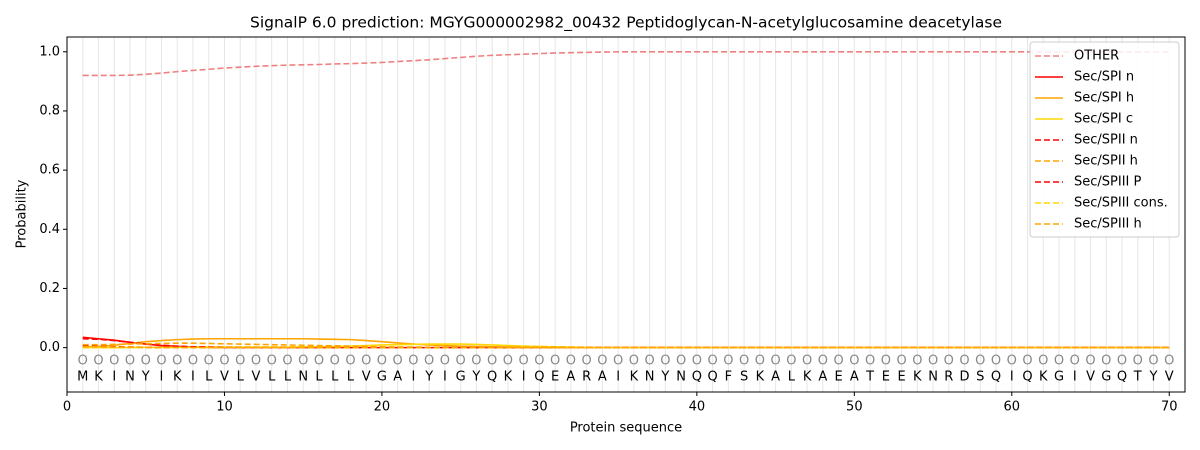  I want to click on legend-label: Sec/SPI h, so click(1104, 98).